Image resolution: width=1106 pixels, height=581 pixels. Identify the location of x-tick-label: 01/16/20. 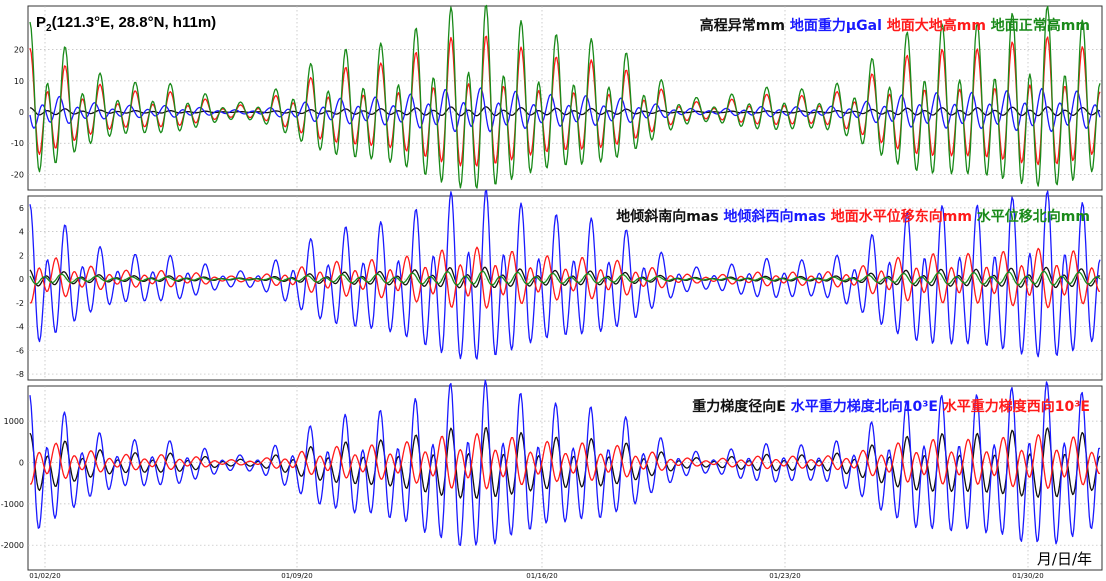
(541, 576).